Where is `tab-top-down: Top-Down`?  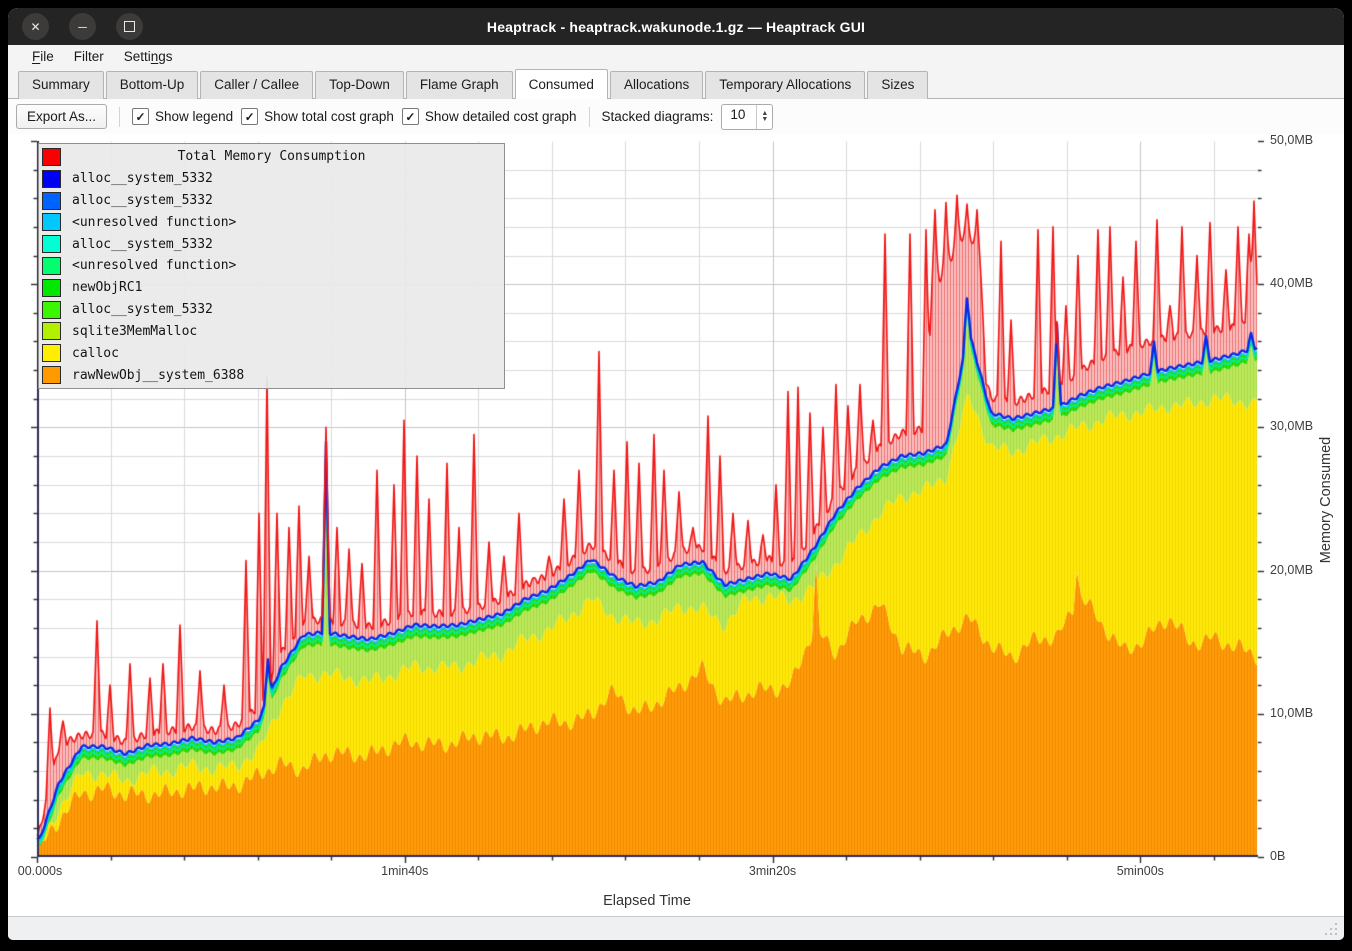 tab-top-down: Top-Down is located at coordinates (359, 85).